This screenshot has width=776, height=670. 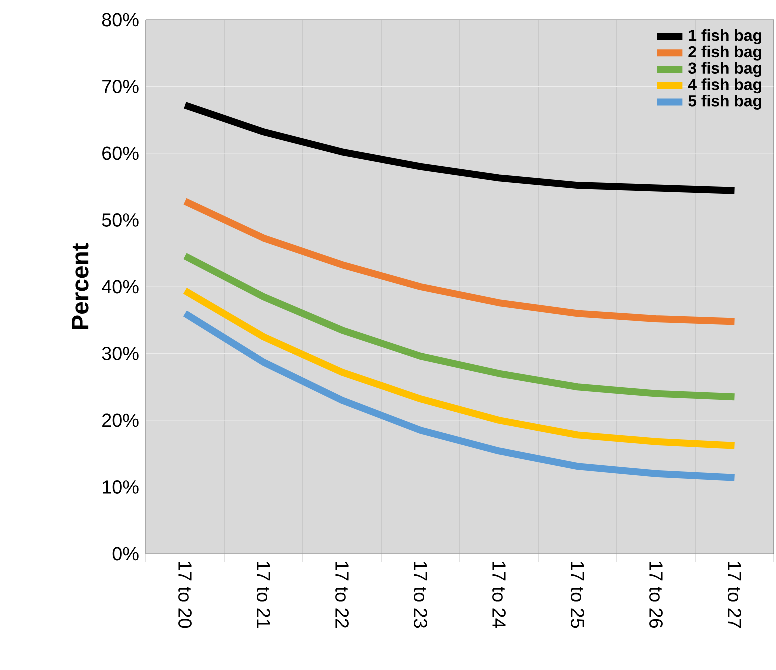 I want to click on legend-label: 1 fish bag, so click(x=725, y=37).